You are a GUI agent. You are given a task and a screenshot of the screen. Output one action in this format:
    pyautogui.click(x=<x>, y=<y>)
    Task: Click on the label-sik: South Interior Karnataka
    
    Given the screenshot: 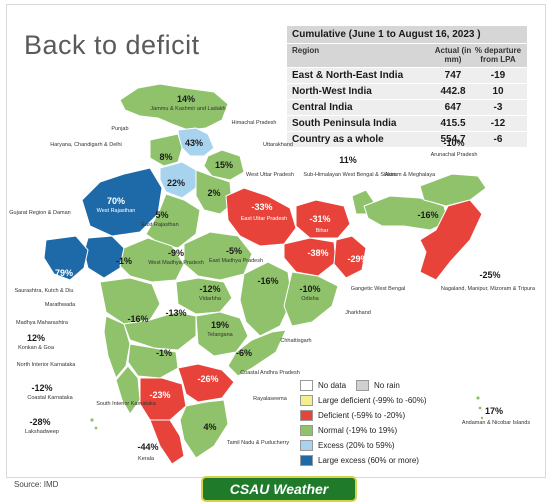 What is the action you would take?
    pyautogui.click(x=126, y=404)
    